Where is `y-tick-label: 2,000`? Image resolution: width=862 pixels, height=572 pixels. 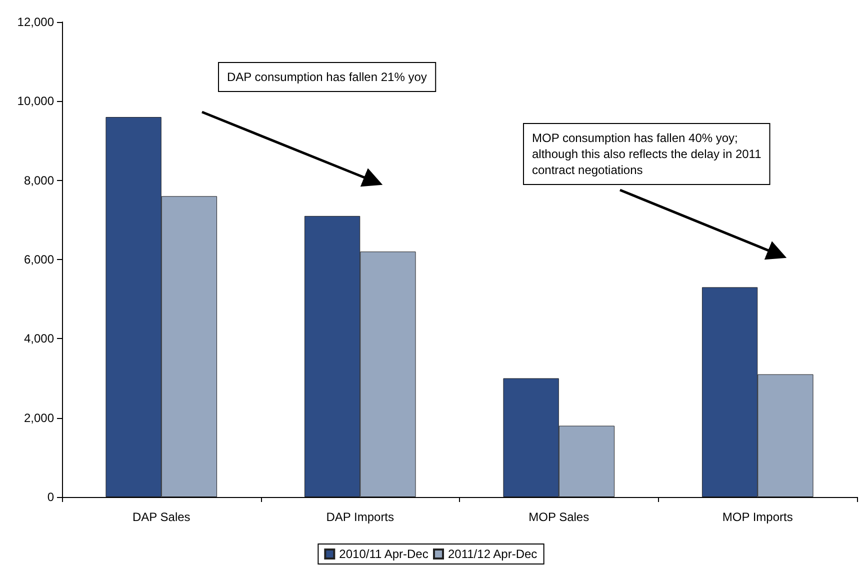 y-tick-label: 2,000 is located at coordinates (39, 417).